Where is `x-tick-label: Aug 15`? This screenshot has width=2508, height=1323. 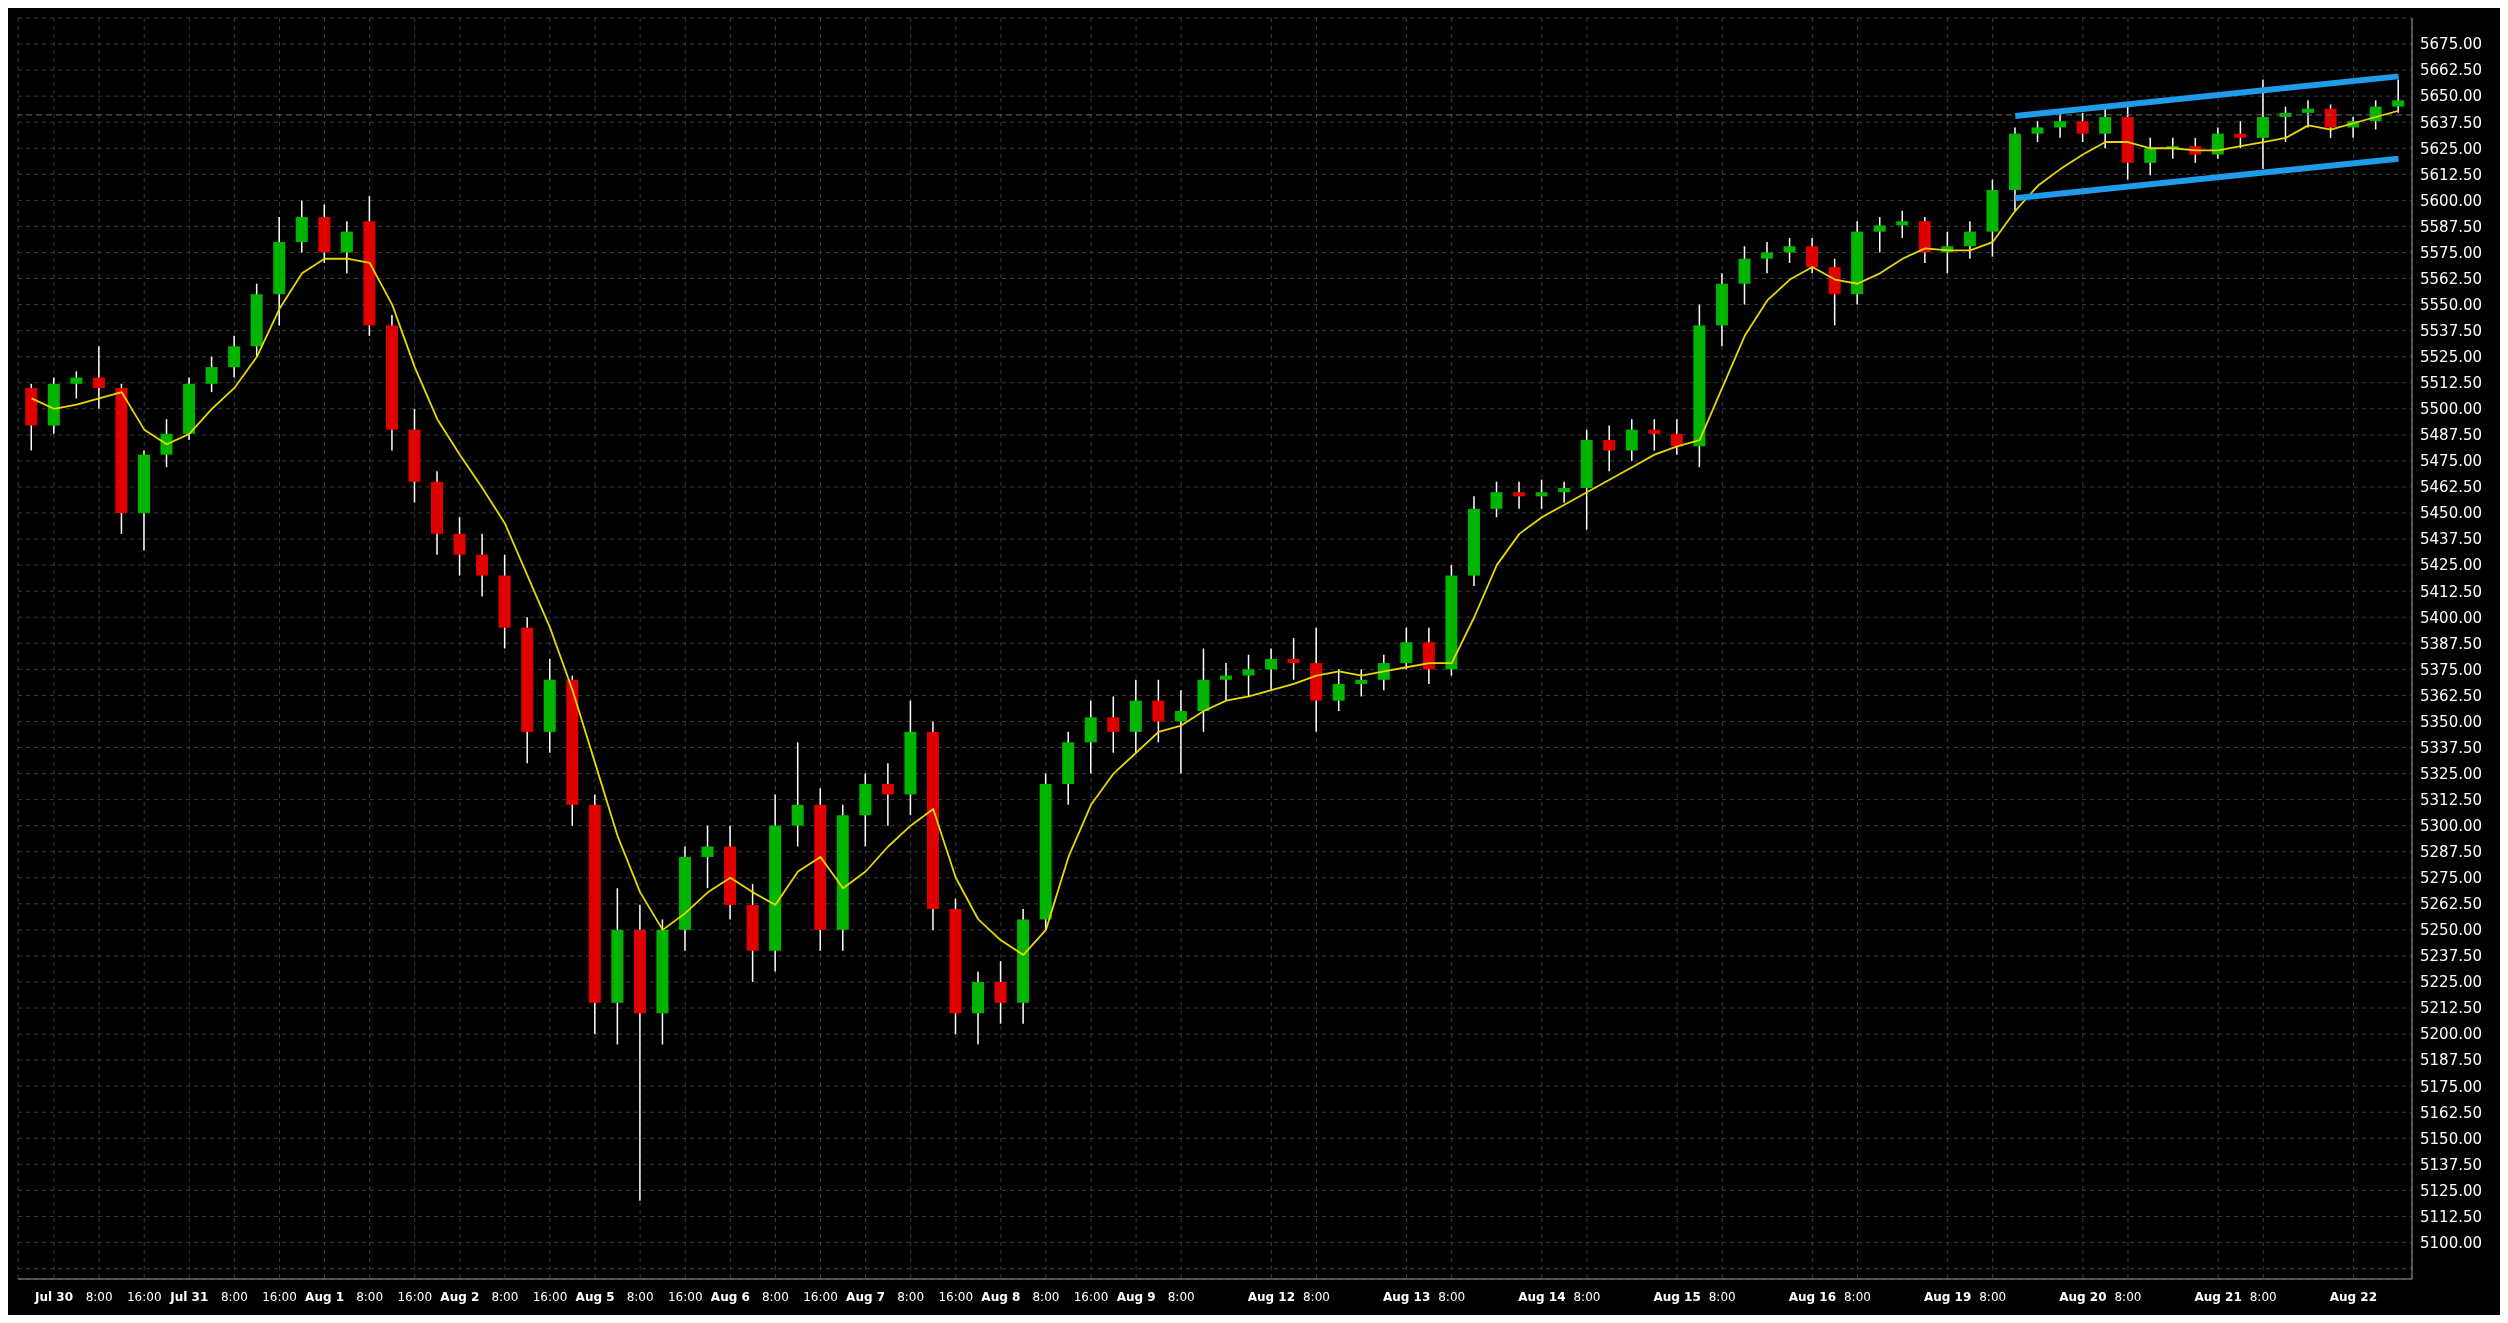 x-tick-label: Aug 15 is located at coordinates (1677, 1297).